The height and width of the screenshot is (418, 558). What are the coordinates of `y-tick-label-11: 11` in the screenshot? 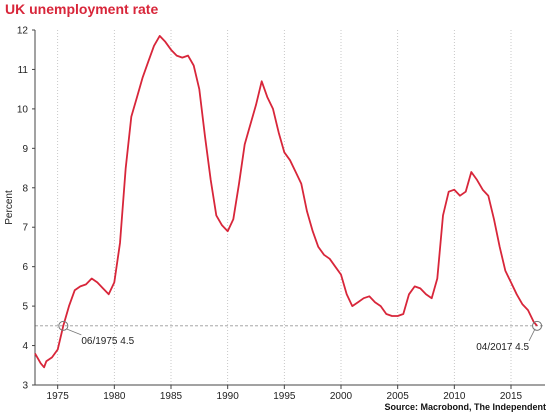 It's located at (23, 70).